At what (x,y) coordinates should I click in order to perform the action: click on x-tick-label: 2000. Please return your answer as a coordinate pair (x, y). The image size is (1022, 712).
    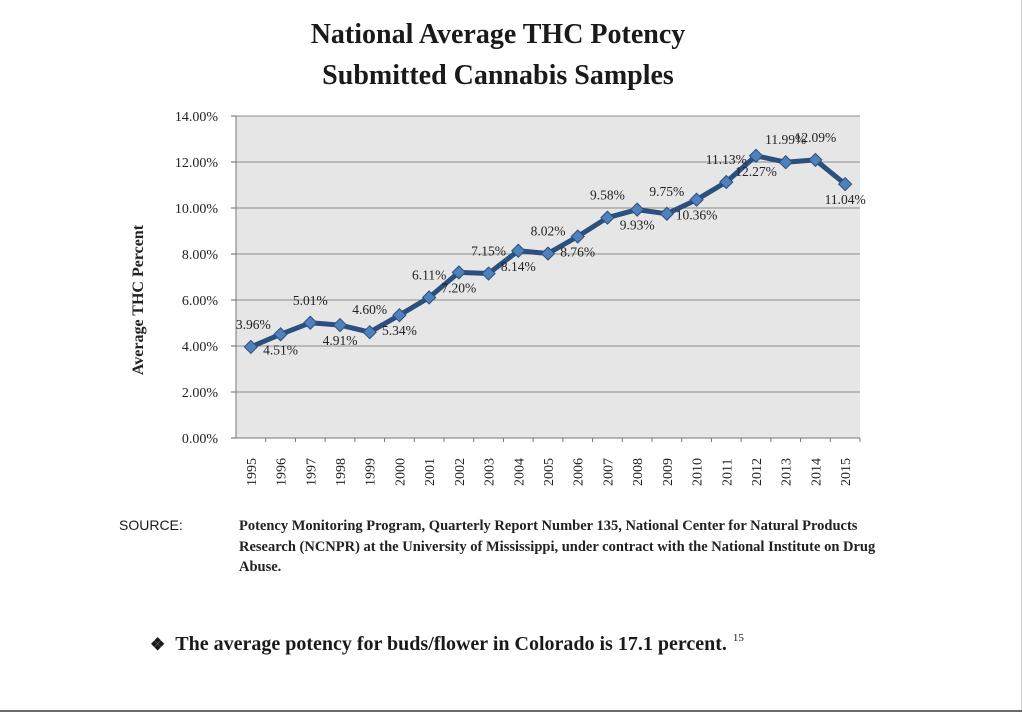
    Looking at the image, I should click on (400, 472).